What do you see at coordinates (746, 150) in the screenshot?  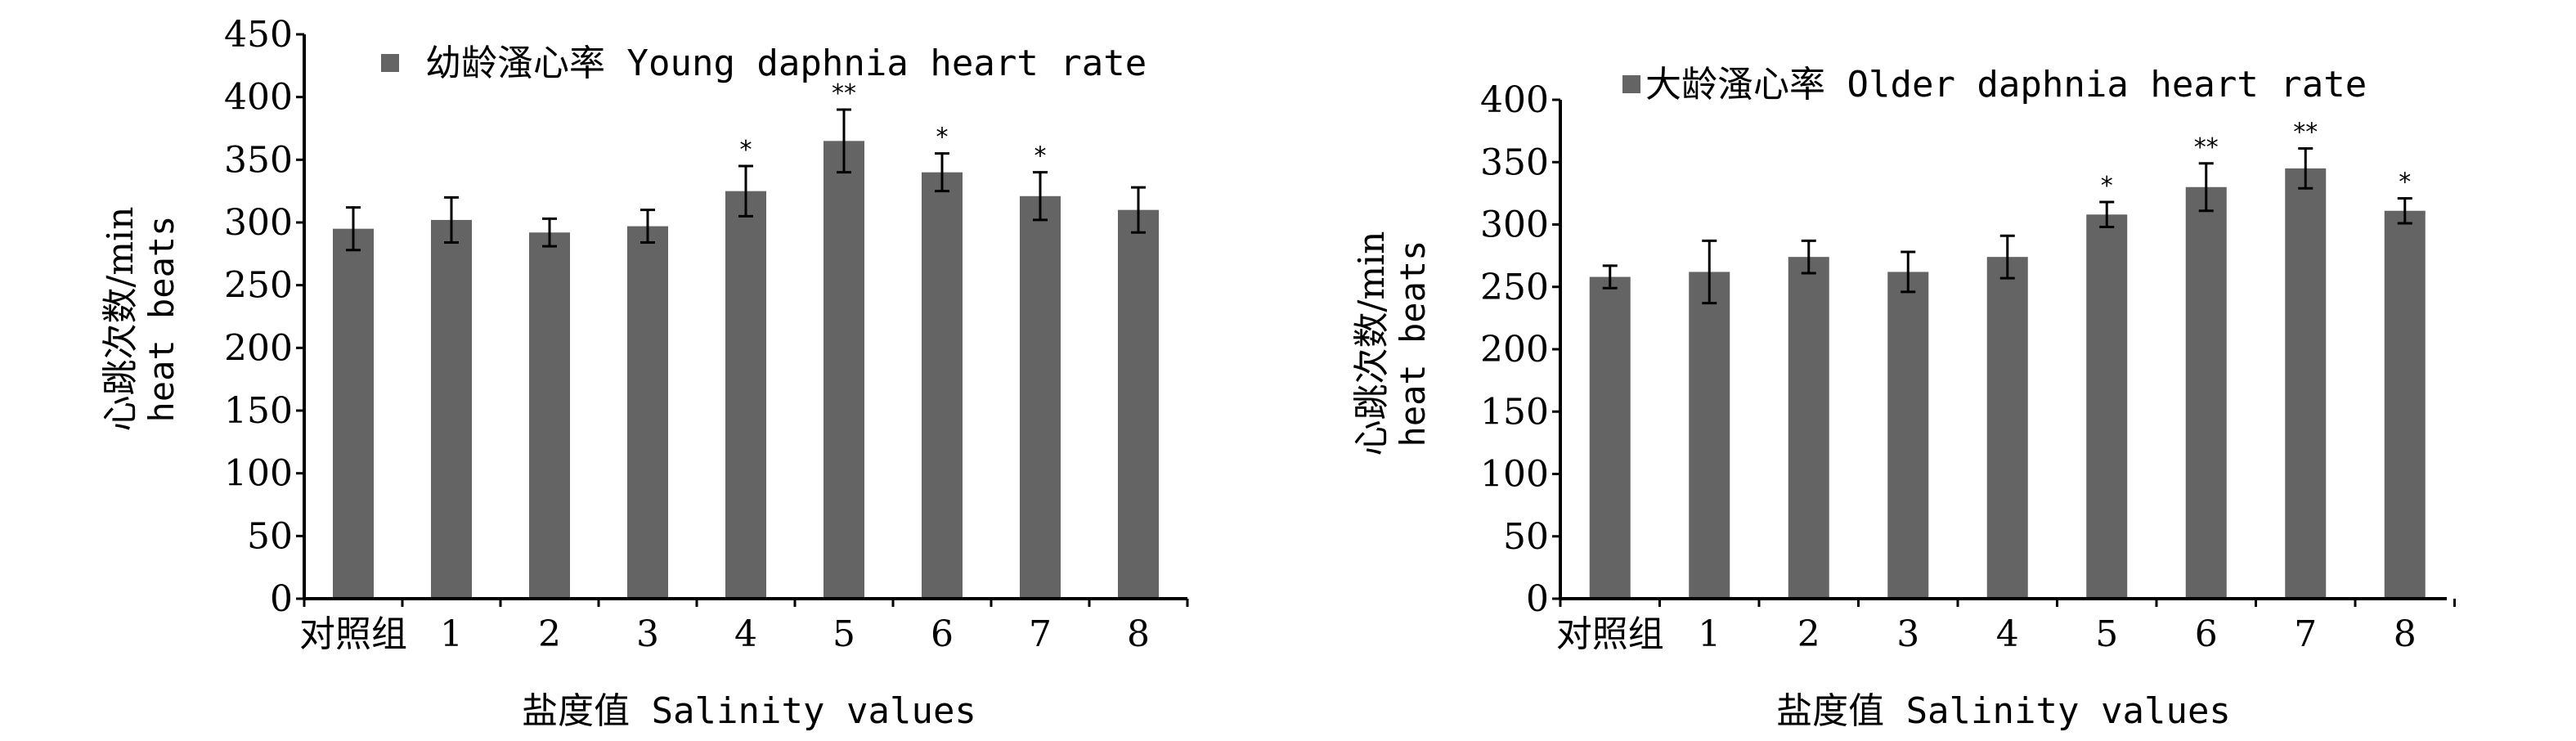 I see `significance-mark-4: *` at bounding box center [746, 150].